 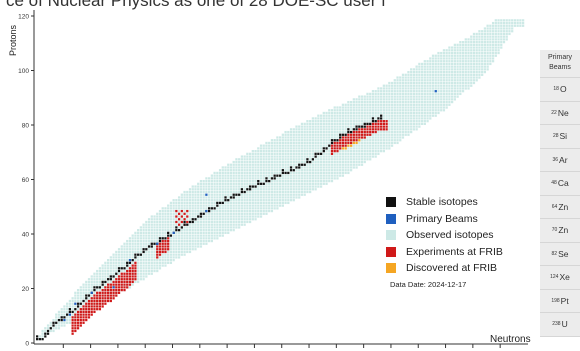 I want to click on beam-element-symbol: U, so click(x=564, y=324).